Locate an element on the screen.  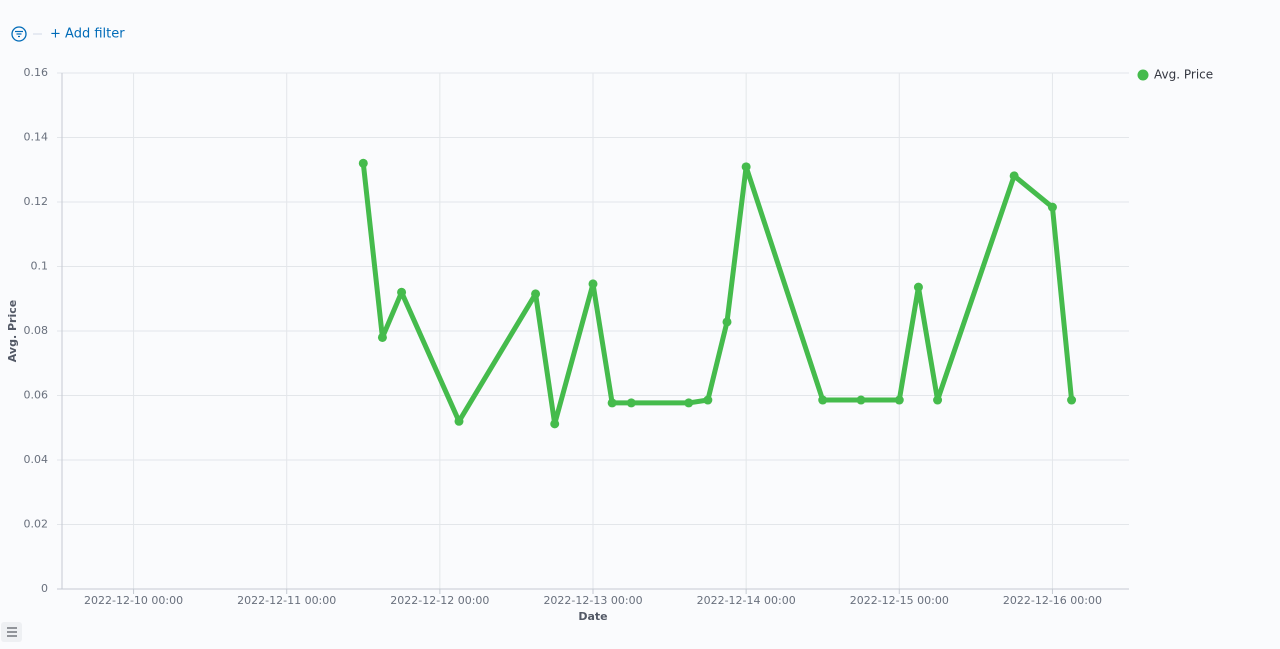
y-tick-label: 0 is located at coordinates (44, 588).